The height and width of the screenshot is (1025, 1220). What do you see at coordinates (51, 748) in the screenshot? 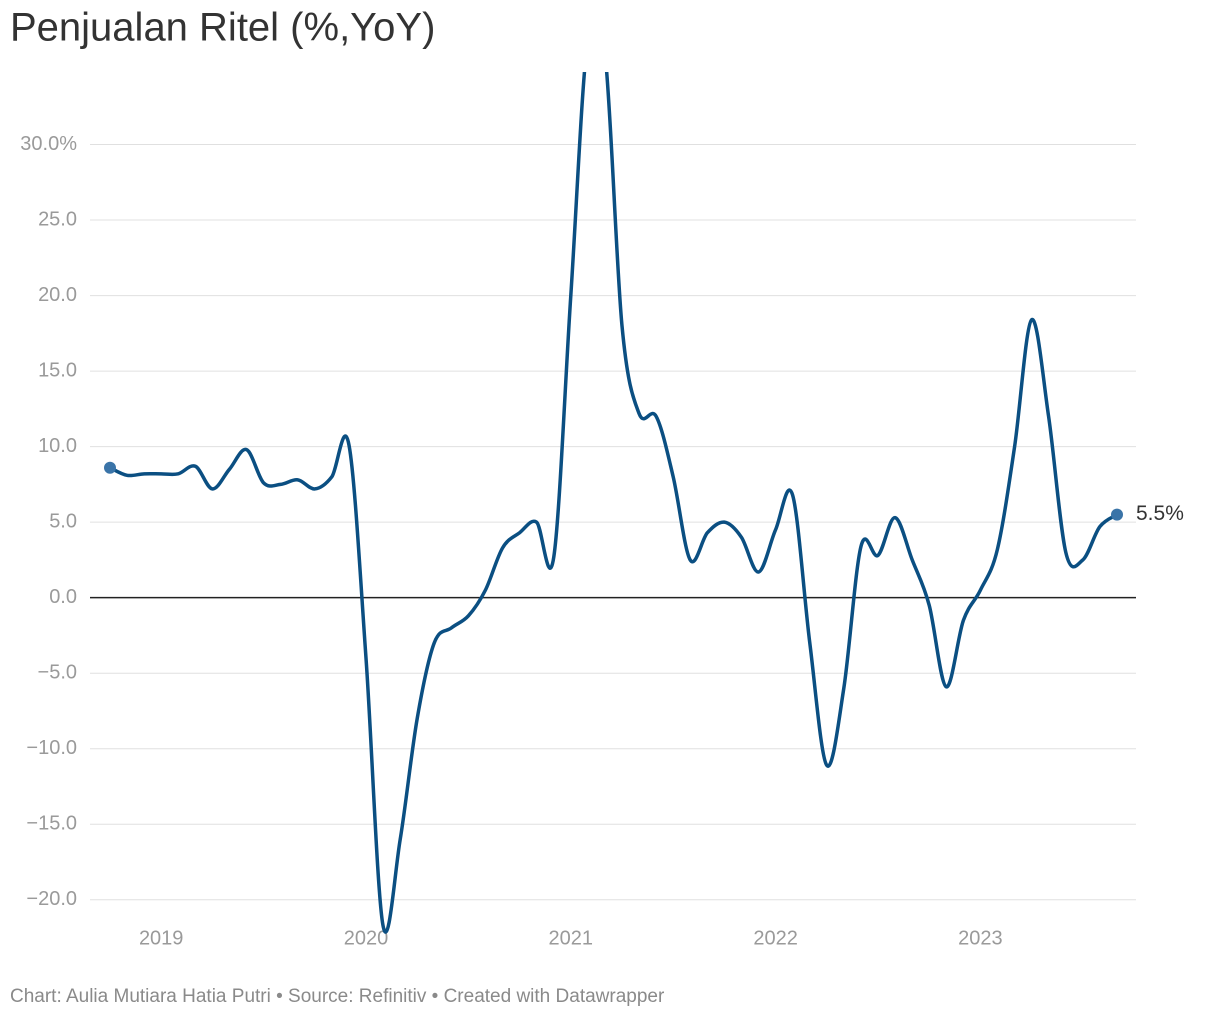
I see `y-tick-label: −10.0` at bounding box center [51, 748].